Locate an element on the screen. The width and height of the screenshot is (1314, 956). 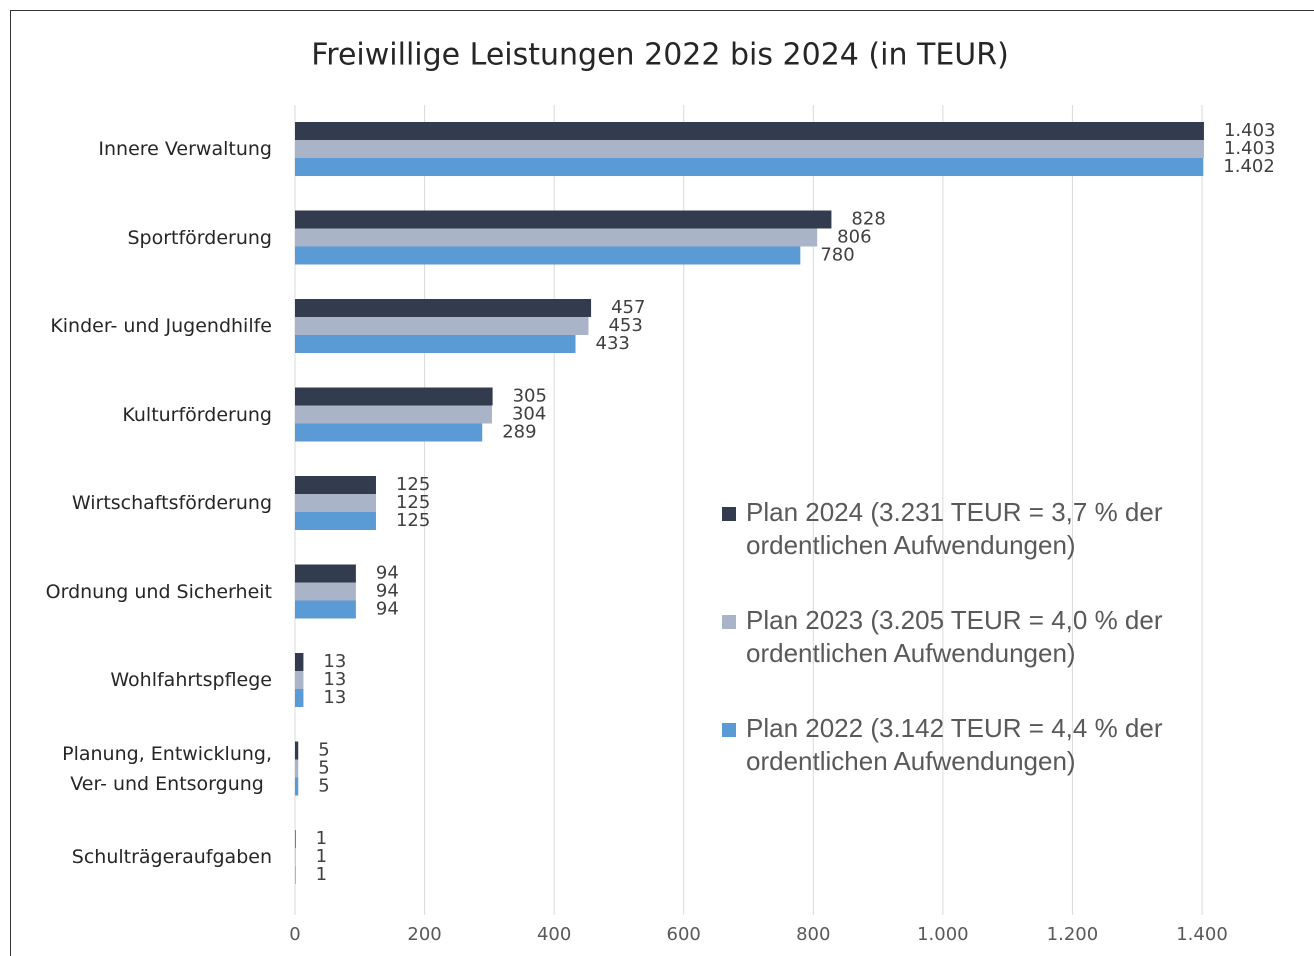
x-tick-label: 1.400 is located at coordinates (1202, 934).